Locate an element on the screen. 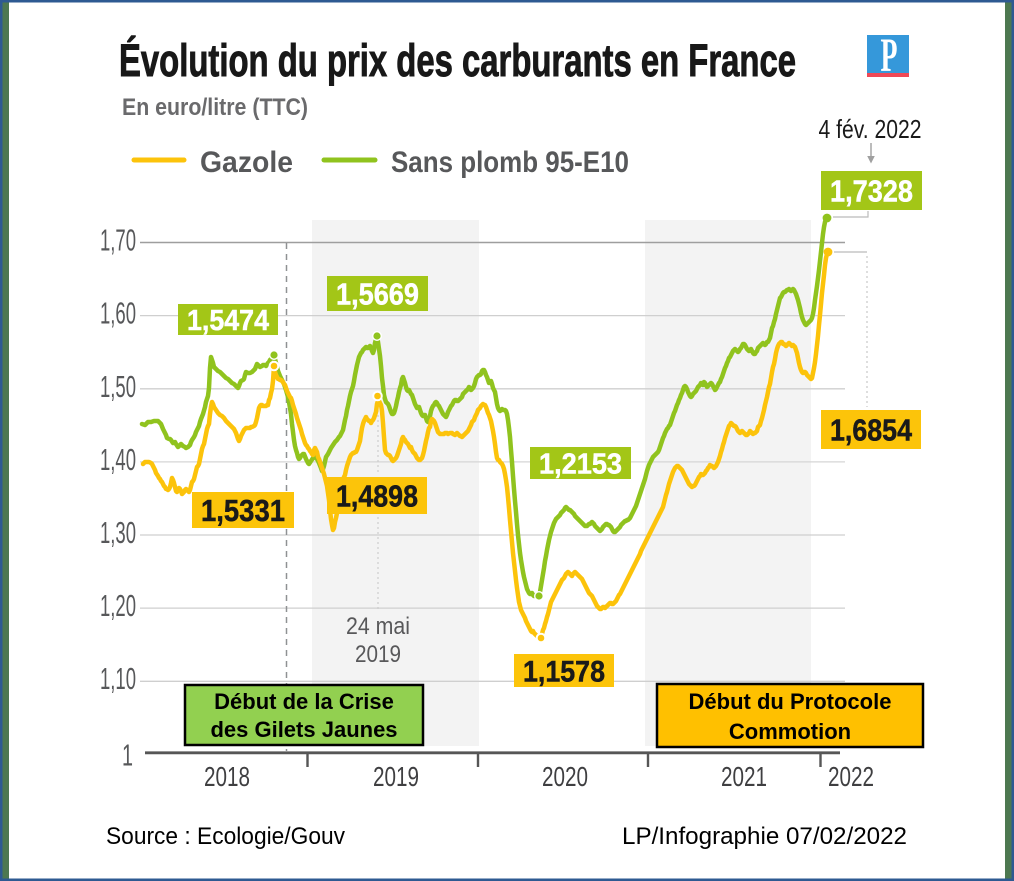  svg-text: Début de la Crise is located at coordinates (304, 701).